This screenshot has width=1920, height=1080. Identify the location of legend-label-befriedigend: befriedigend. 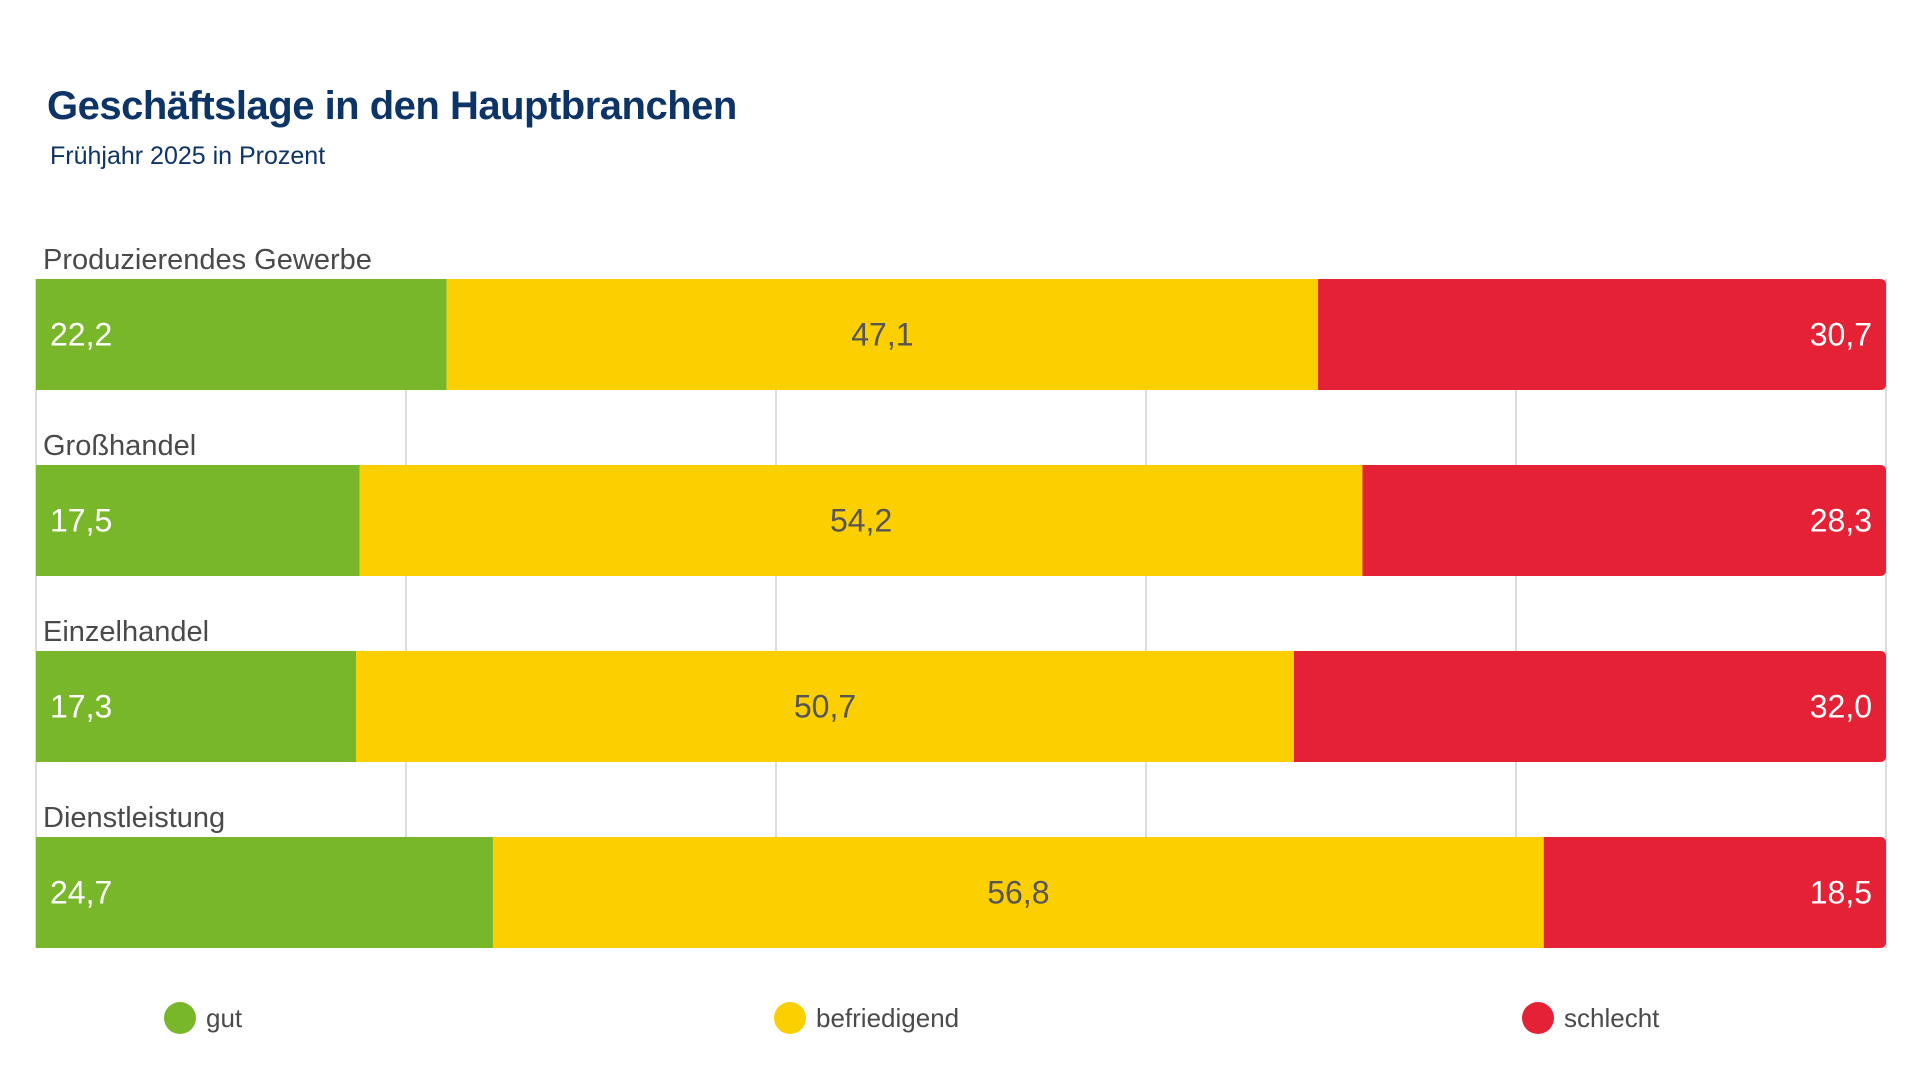
(887, 1018).